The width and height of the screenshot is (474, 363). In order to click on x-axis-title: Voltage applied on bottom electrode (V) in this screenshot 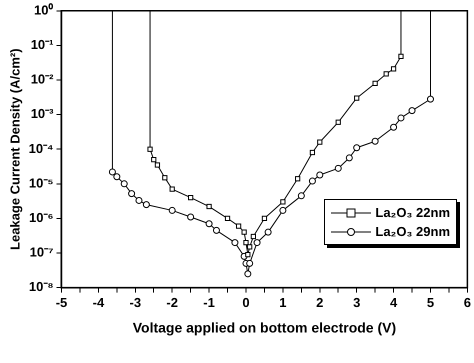, I will do `click(264, 327)`.